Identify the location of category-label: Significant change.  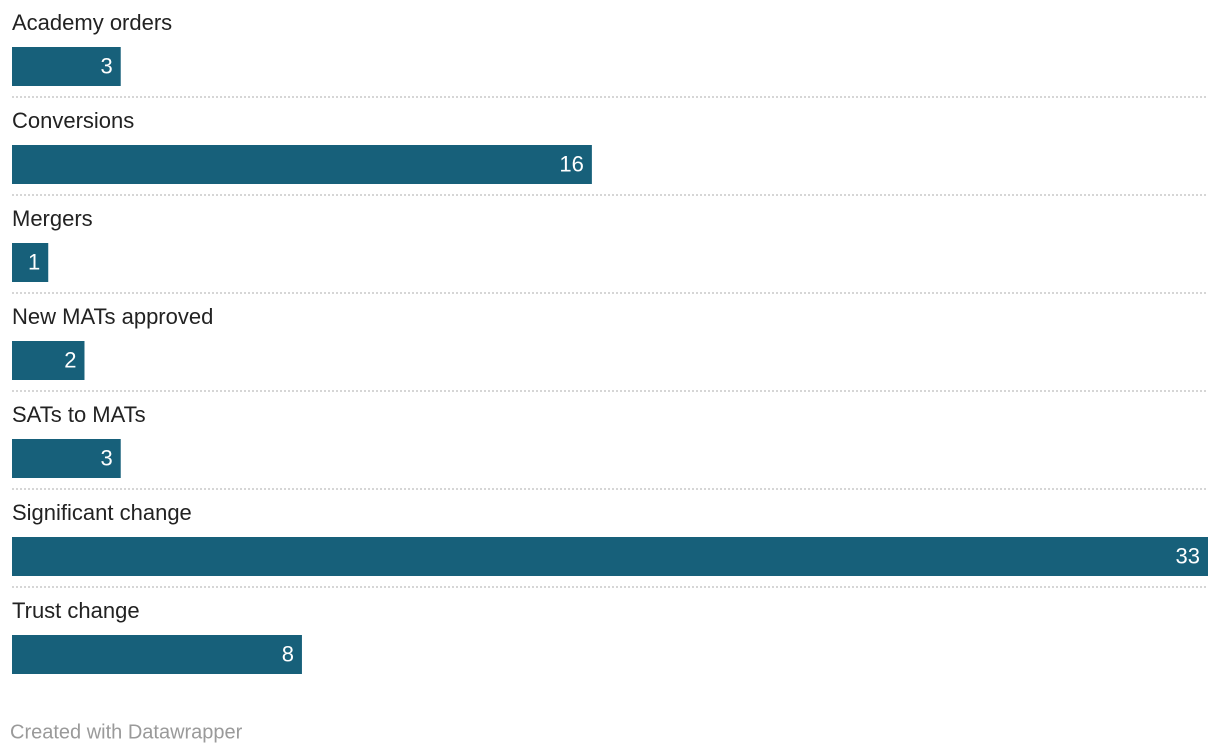
(102, 512).